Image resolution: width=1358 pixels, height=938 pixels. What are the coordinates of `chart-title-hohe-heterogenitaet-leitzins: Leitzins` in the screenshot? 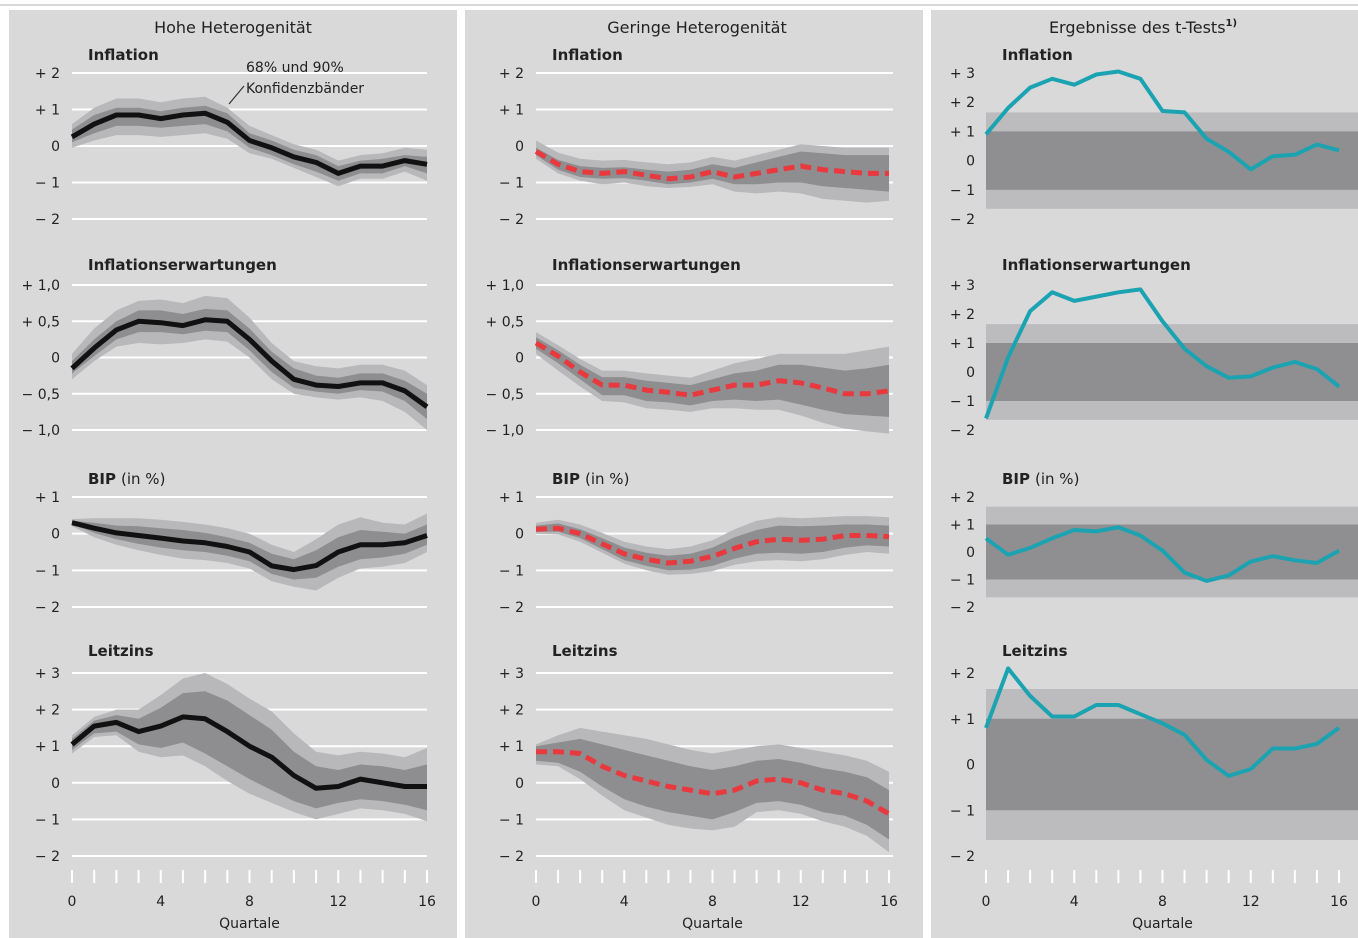 It's located at (121, 651).